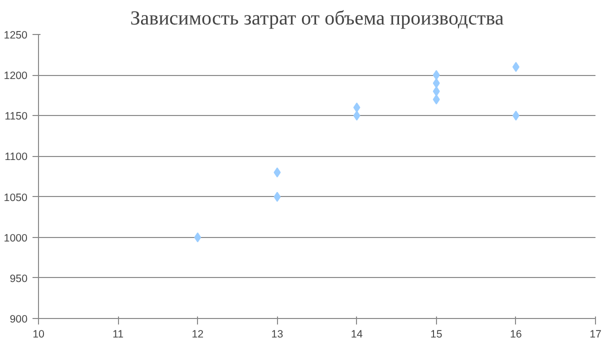  Describe the element at coordinates (16, 36) in the screenshot. I see `y-tick-label: 1250` at that location.